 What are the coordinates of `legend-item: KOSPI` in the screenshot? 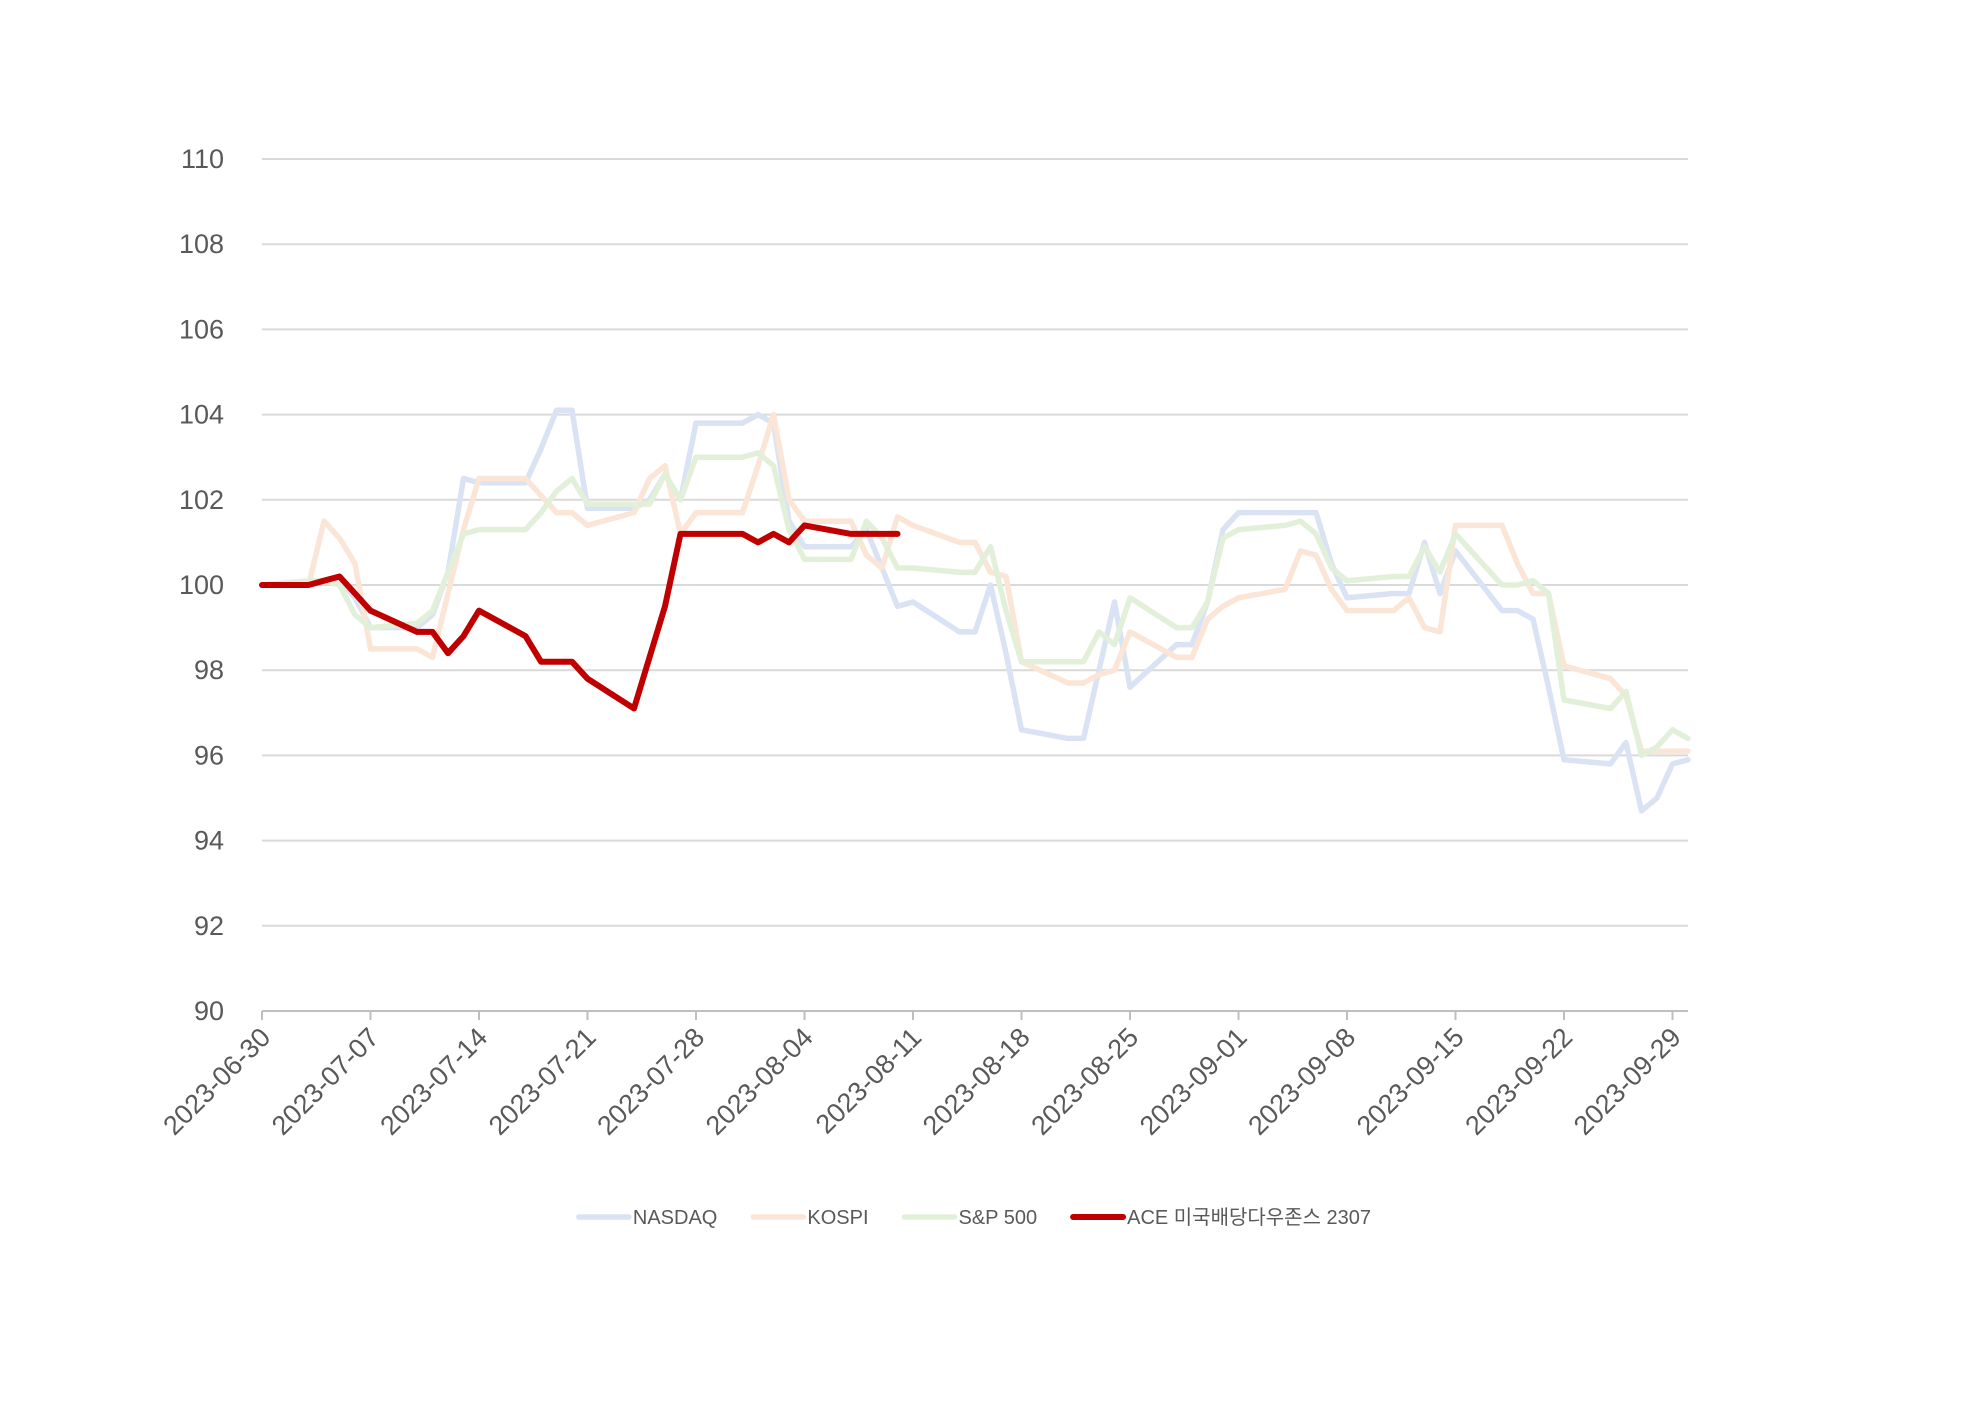 It's located at (809, 1218).